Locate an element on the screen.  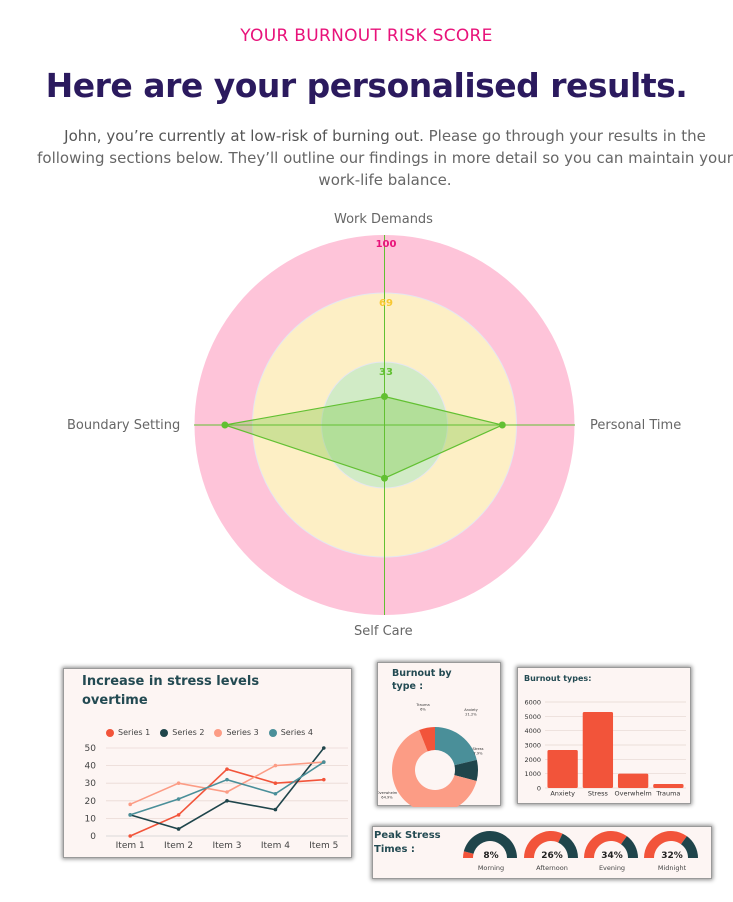
y-tick-label: 2000 is located at coordinates (532, 760).